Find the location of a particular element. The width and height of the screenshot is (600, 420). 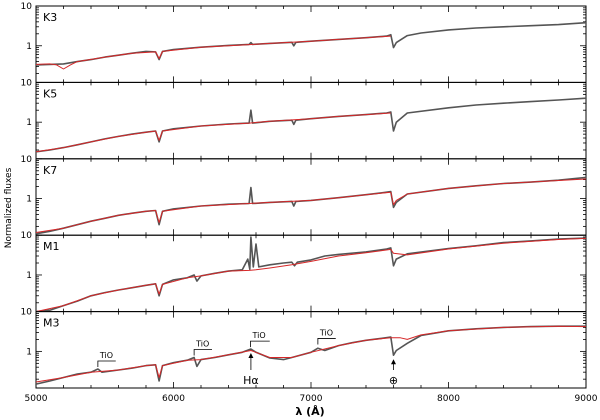

annotations: TiO TiO TiO TiO Hα ⊕ is located at coordinates (247, 357).